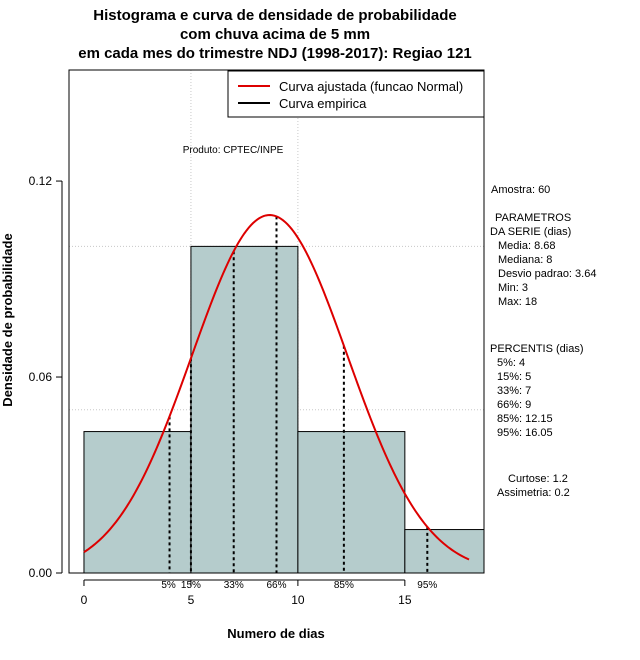  I want to click on param-mean: Media: 8.68, so click(526, 246).